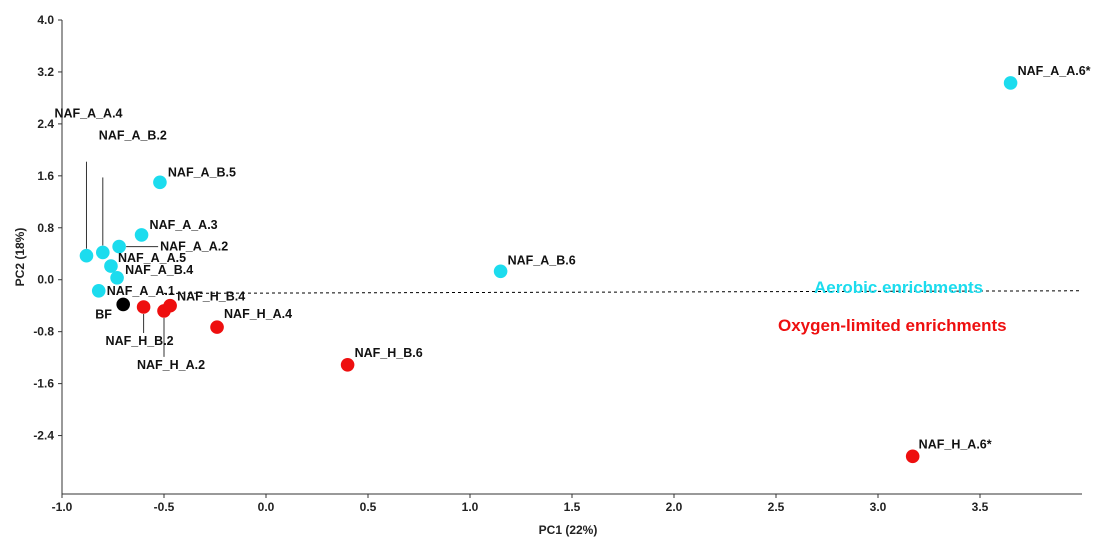 The image size is (1110, 540). I want to click on y-tick-label: 0.0, so click(45, 280).